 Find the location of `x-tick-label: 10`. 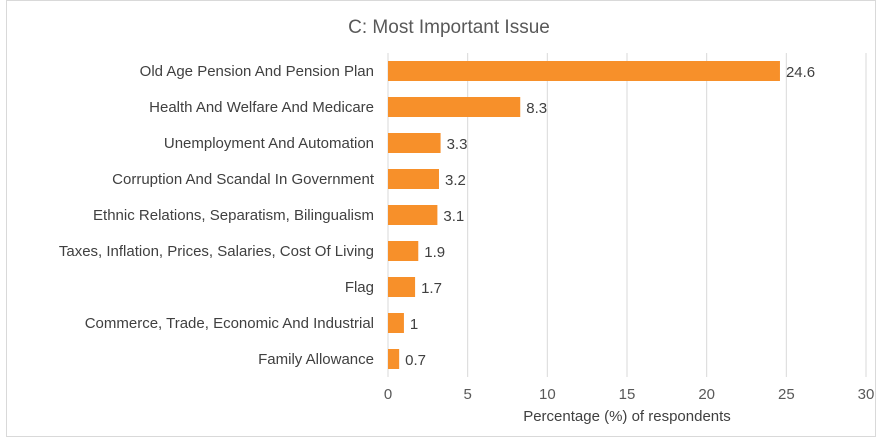

x-tick-label: 10 is located at coordinates (547, 394).